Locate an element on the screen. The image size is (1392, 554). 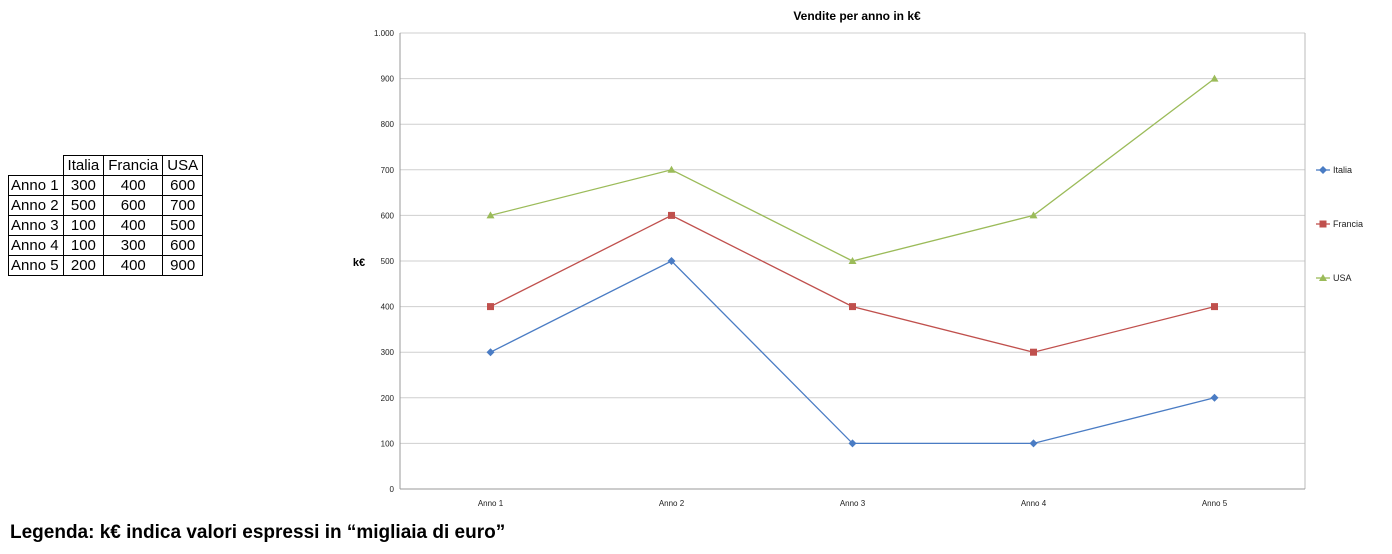
series-line-francia is located at coordinates (852, 283).